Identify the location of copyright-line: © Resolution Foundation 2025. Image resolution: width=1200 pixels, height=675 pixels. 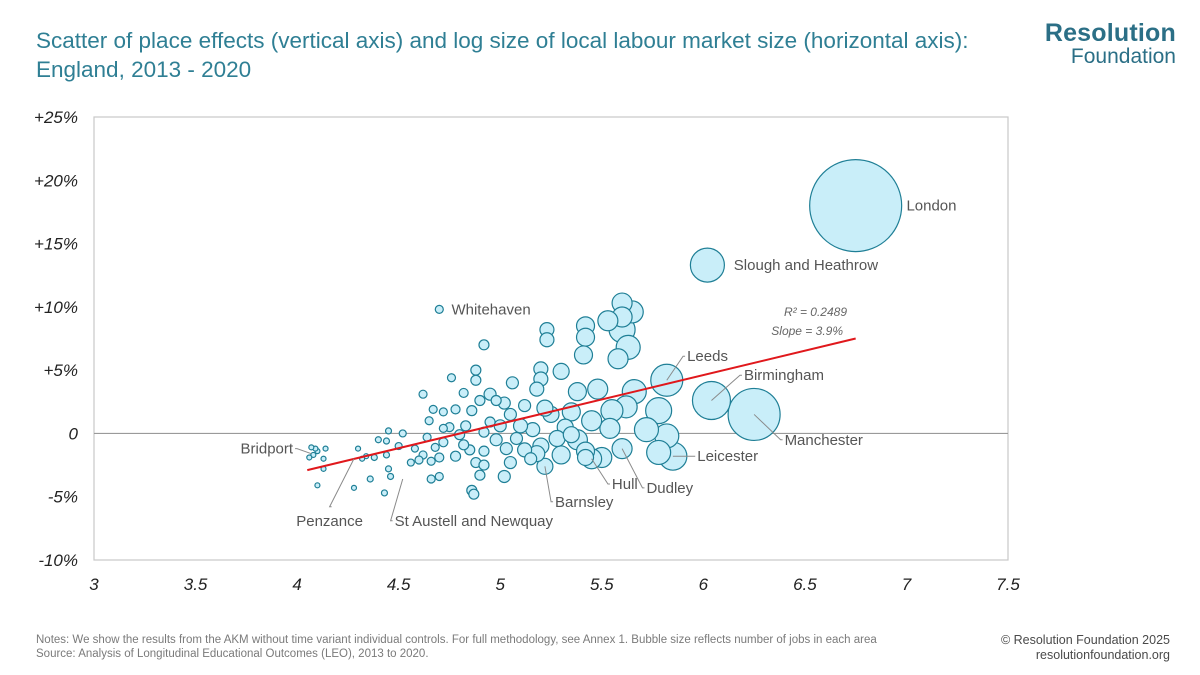
(1085, 640).